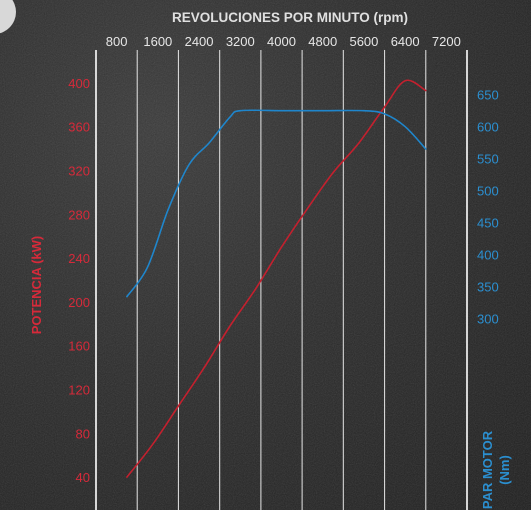 The width and height of the screenshot is (531, 510). Describe the element at coordinates (290, 17) in the screenshot. I see `x-axis-title: REVOLUCIONES POR MINUTO (rpm)` at that location.